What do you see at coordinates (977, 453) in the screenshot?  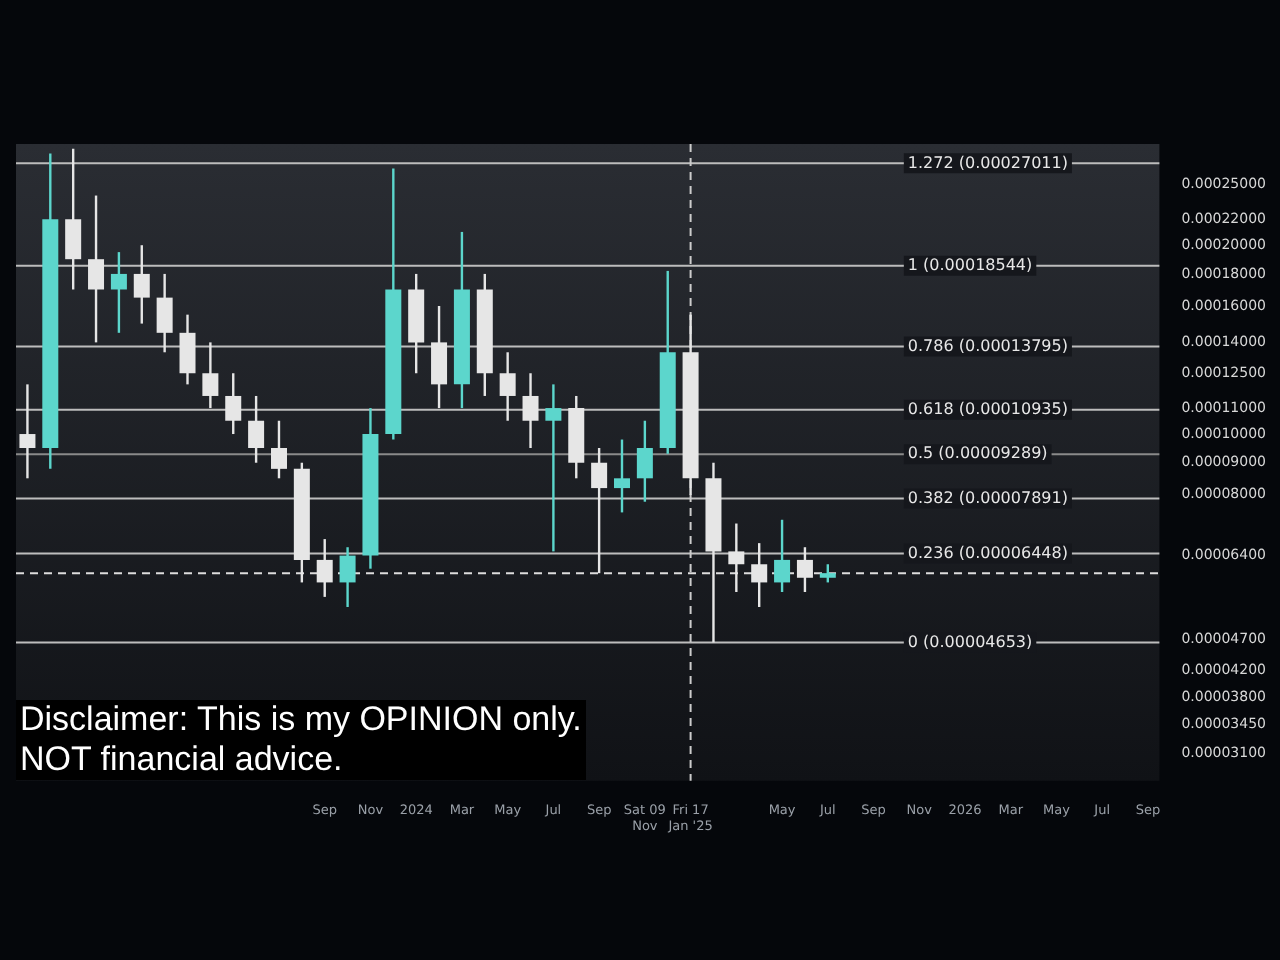 I see `ref-line-label: 0.5 (0.00009289)` at bounding box center [977, 453].